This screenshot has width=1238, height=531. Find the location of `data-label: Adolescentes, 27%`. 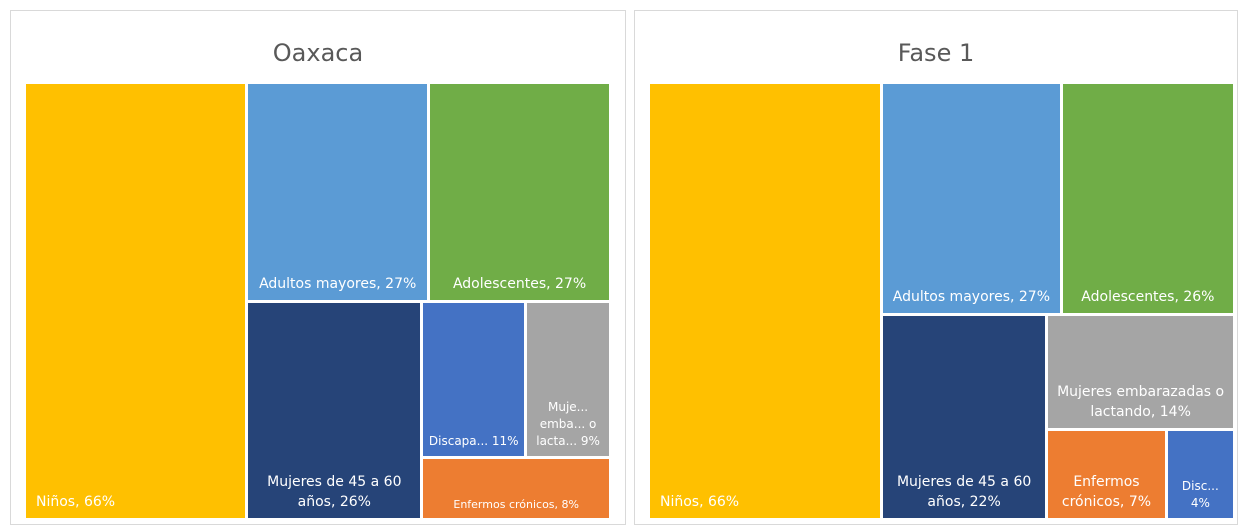

data-label: Adolescentes, 27% is located at coordinates (519, 283).